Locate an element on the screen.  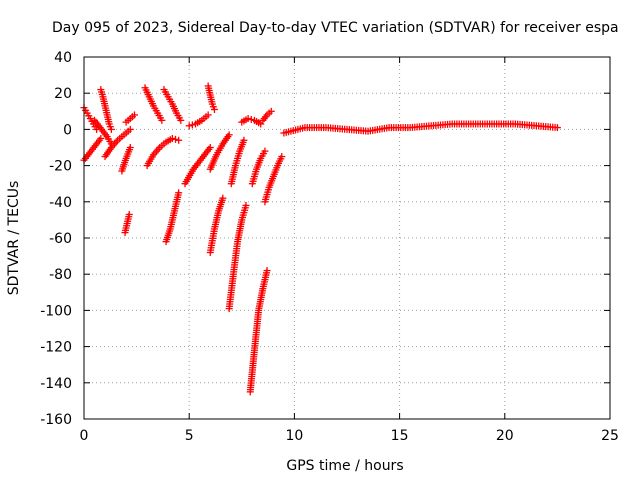
y-tick-label: -140 is located at coordinates (56, 384).